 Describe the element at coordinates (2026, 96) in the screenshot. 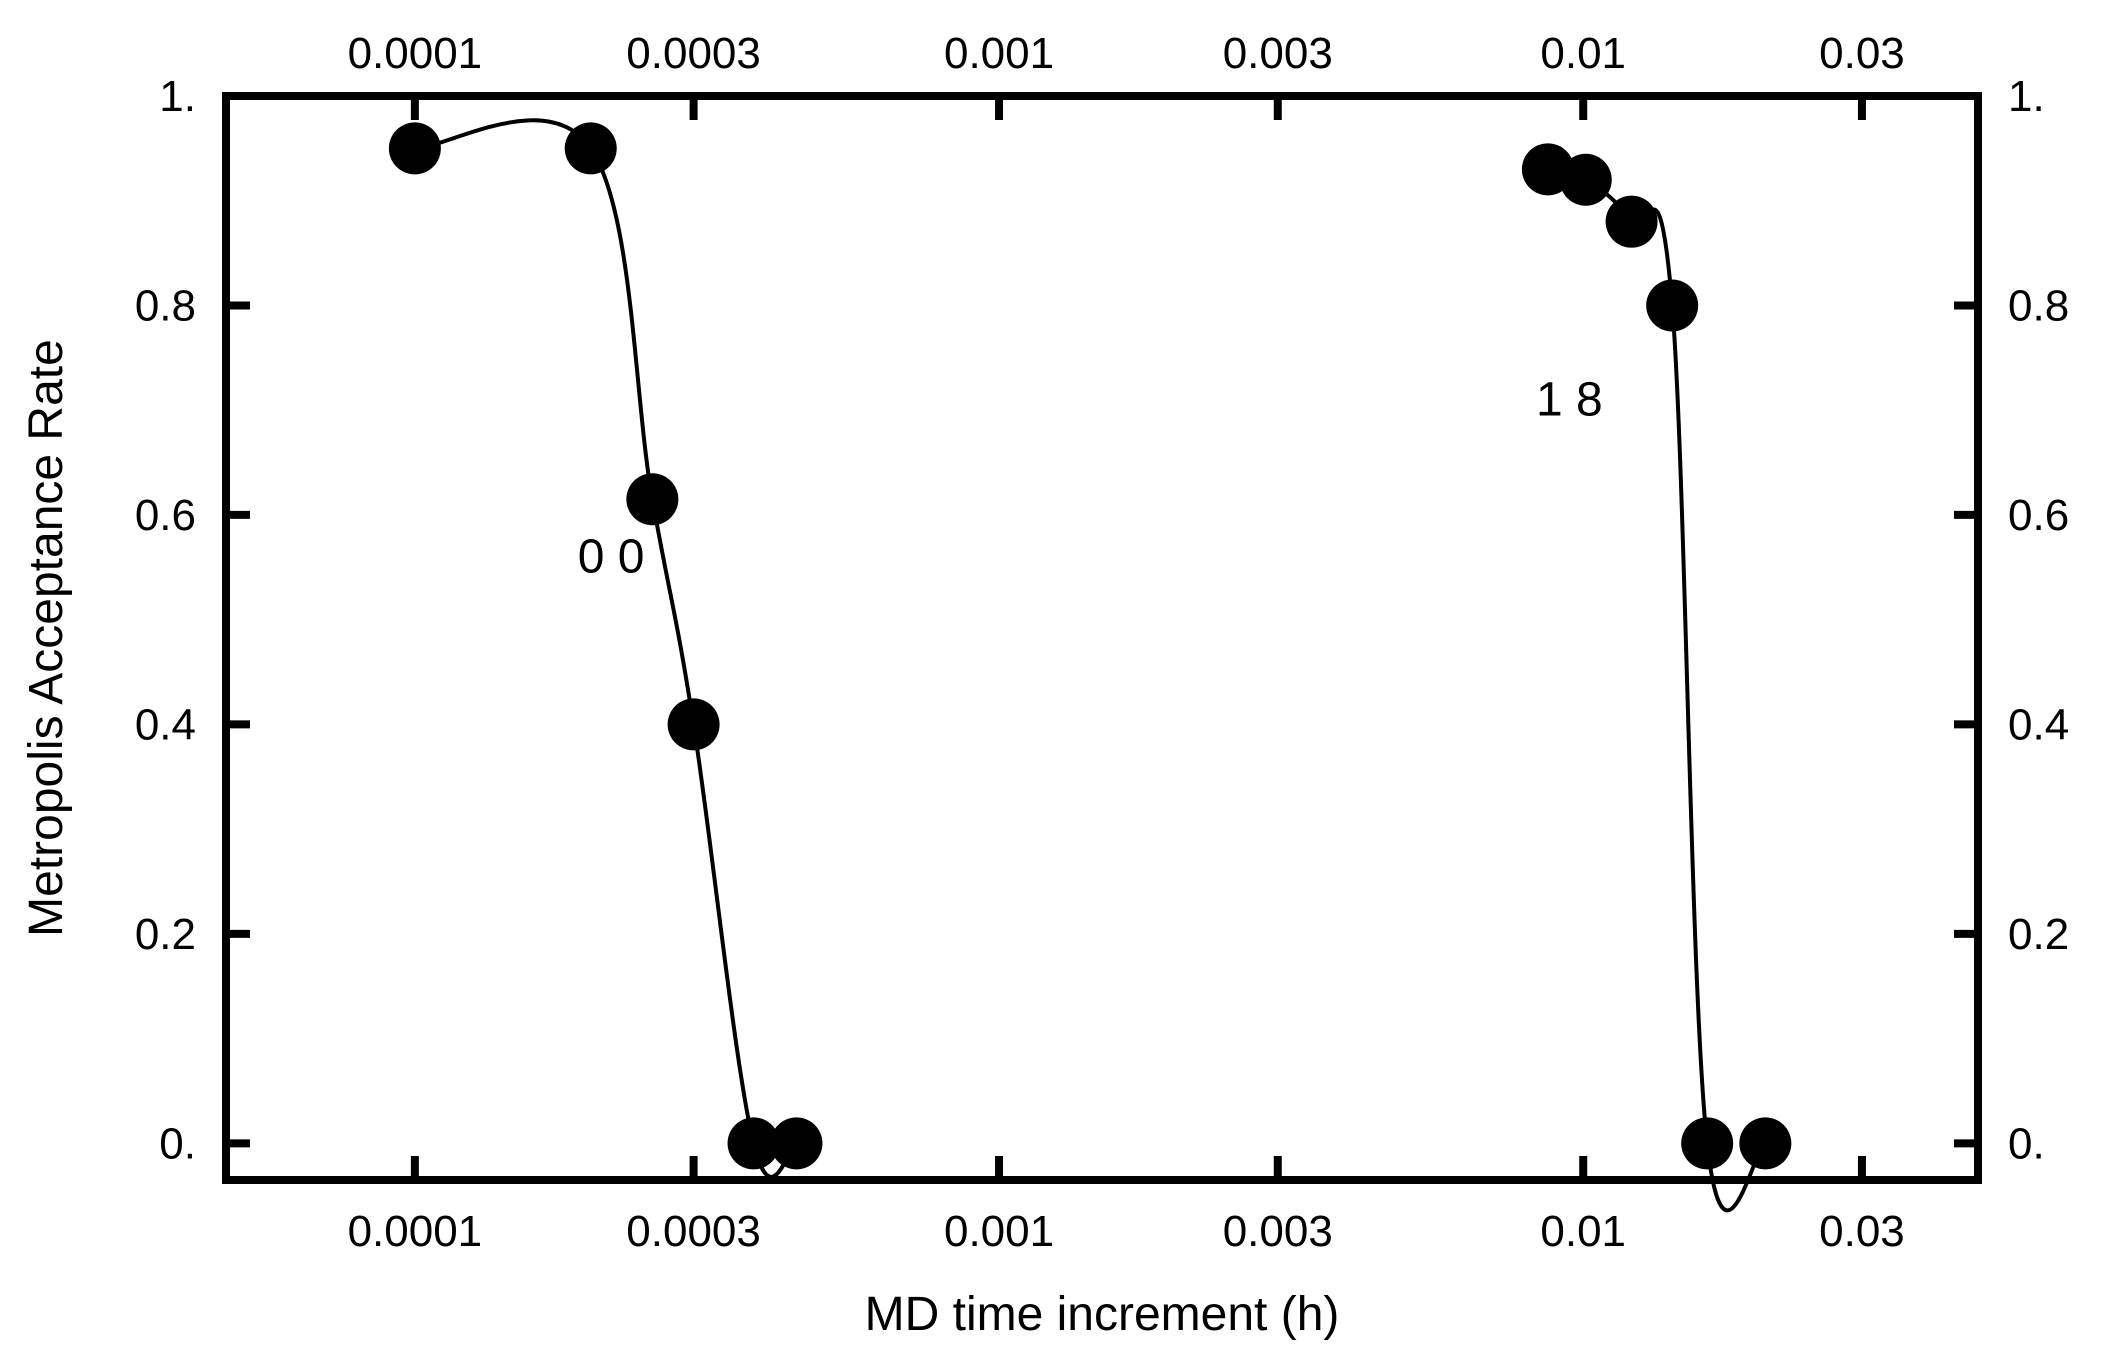

I see `y-tick-label-right: 1.` at that location.